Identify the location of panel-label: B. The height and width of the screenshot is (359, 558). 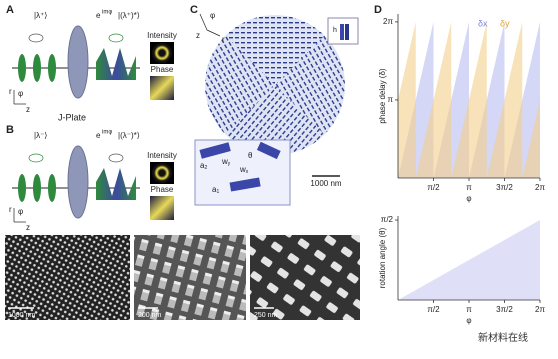
(10, 130).